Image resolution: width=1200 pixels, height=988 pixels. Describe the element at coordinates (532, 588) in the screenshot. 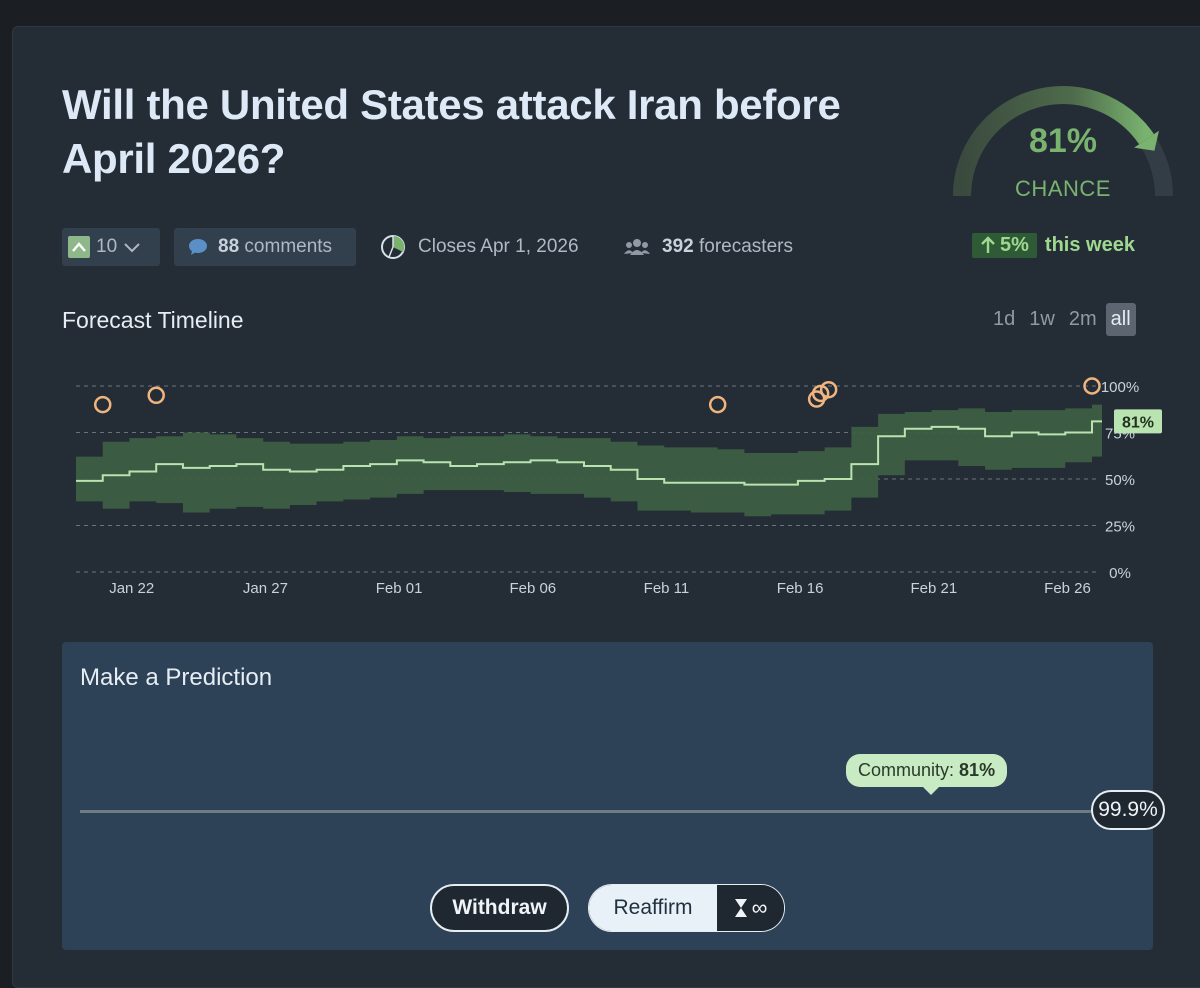

I see `x-tick-label: Feb 06` at that location.